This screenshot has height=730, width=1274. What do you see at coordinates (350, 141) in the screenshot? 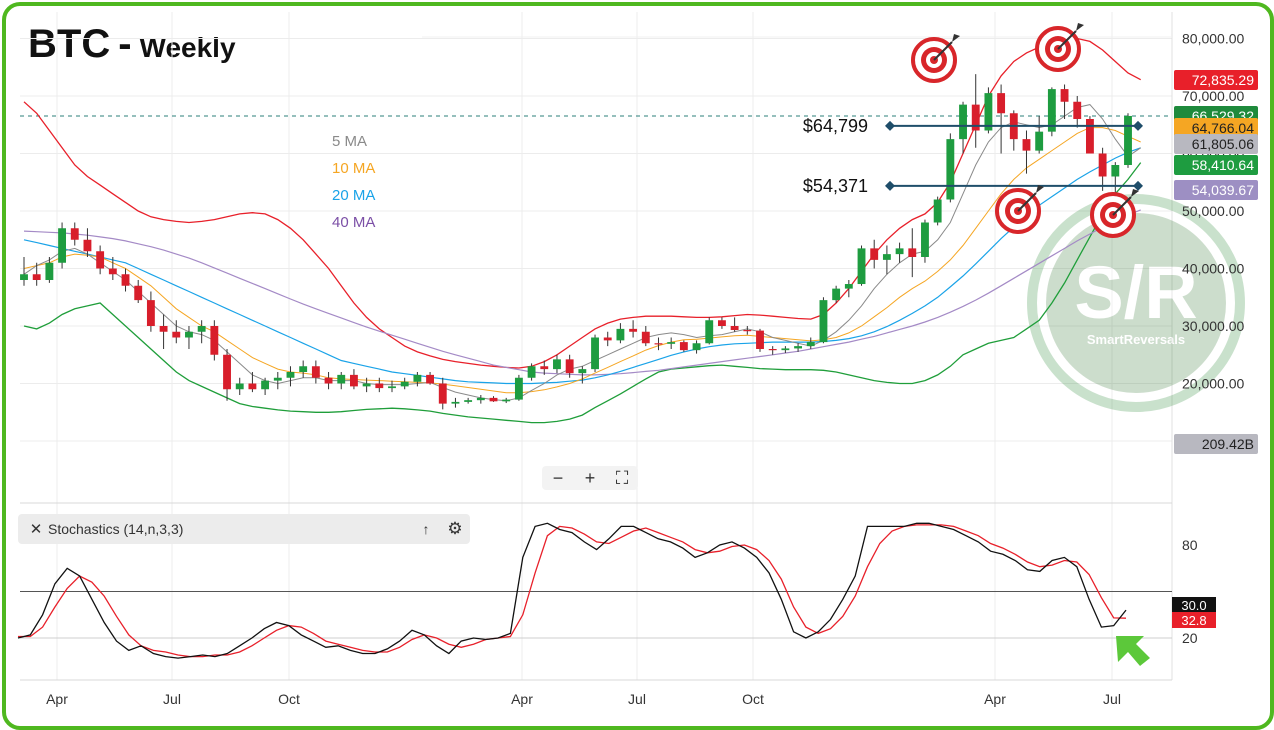
I see `legend-ma5: 5 MA` at bounding box center [350, 141].